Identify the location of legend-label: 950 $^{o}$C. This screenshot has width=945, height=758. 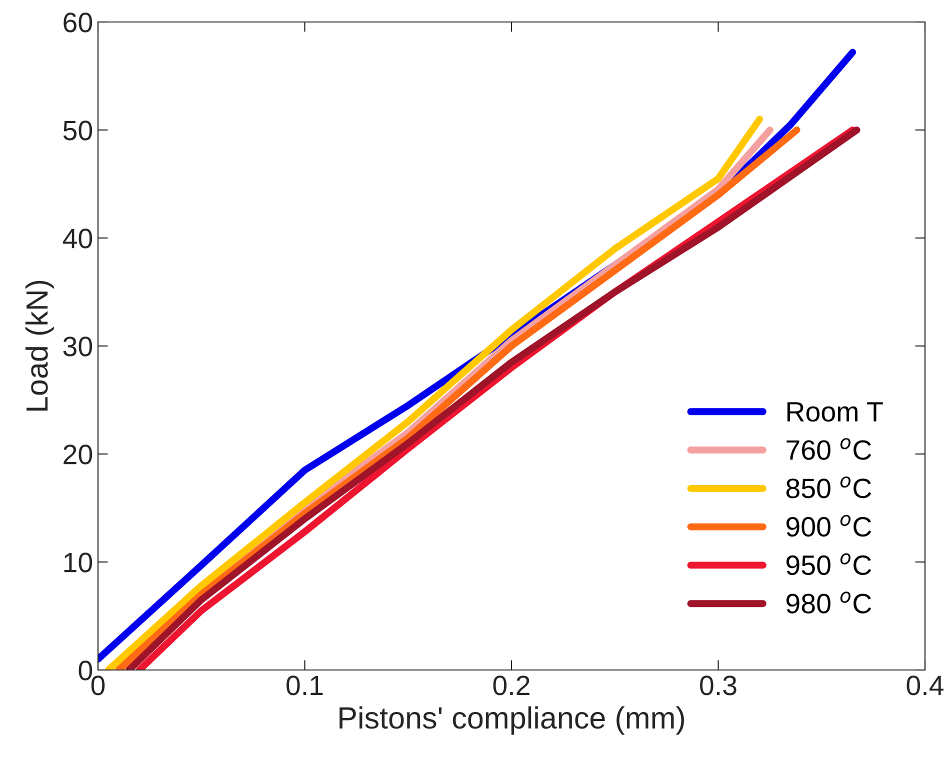
(829, 564).